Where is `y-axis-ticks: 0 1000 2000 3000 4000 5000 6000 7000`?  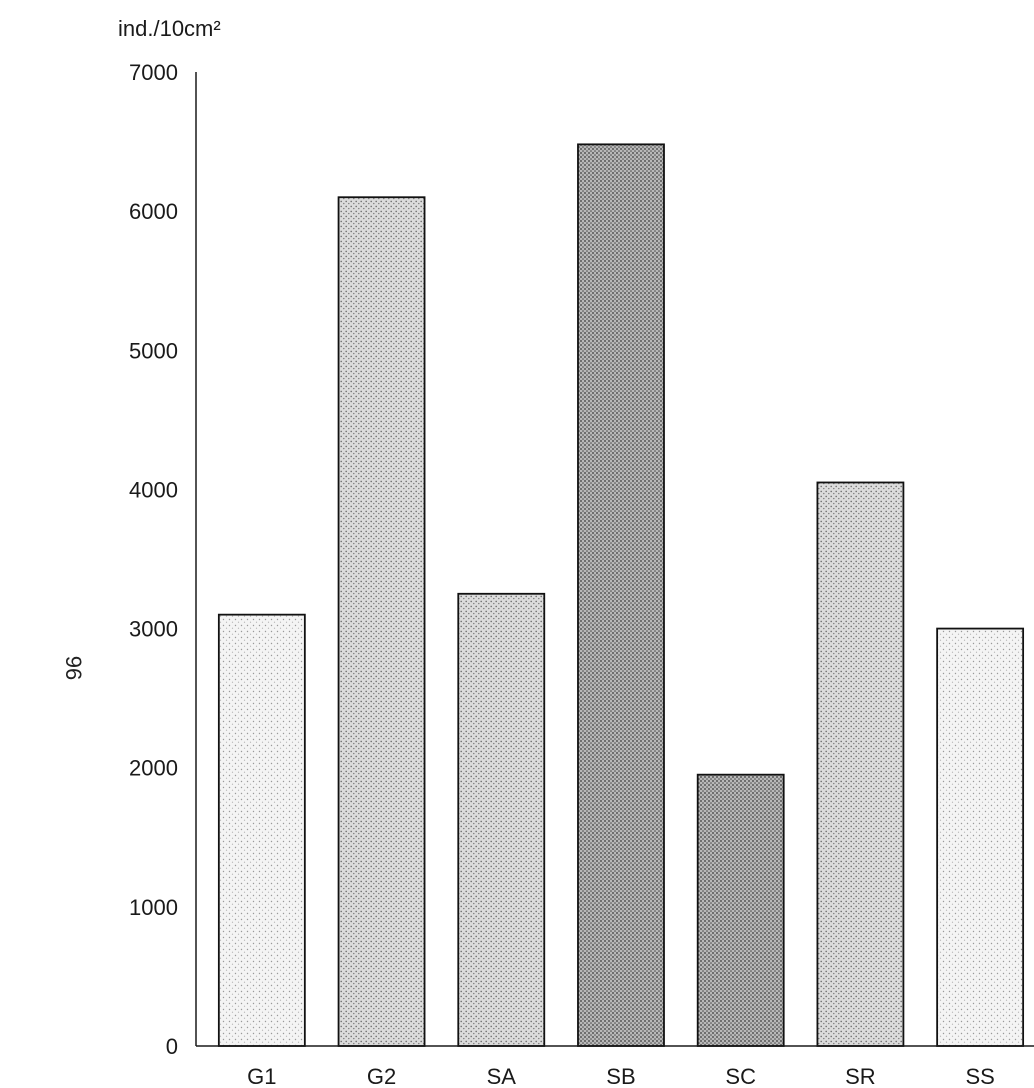
y-axis-ticks: 0 1000 2000 3000 4000 5000 6000 7000 is located at coordinates (153, 559).